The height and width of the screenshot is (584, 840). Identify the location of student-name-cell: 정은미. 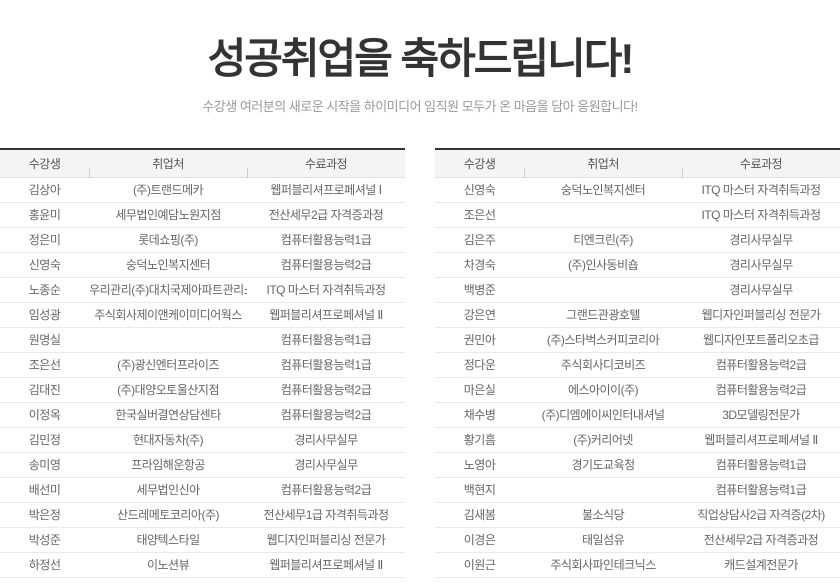
(45, 240).